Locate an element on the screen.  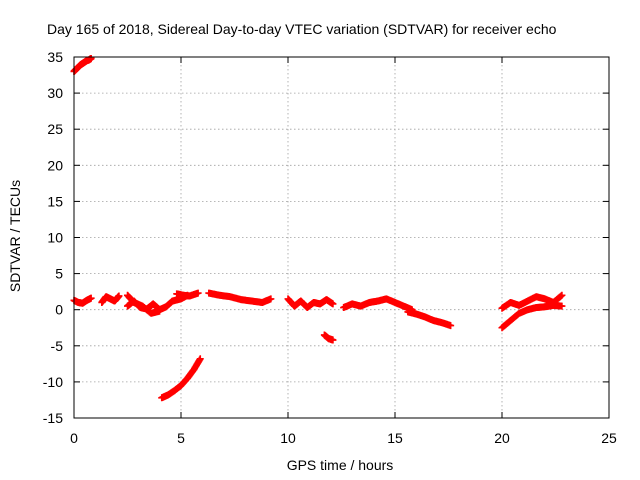
y-tick-label: 30 is located at coordinates (55, 93).